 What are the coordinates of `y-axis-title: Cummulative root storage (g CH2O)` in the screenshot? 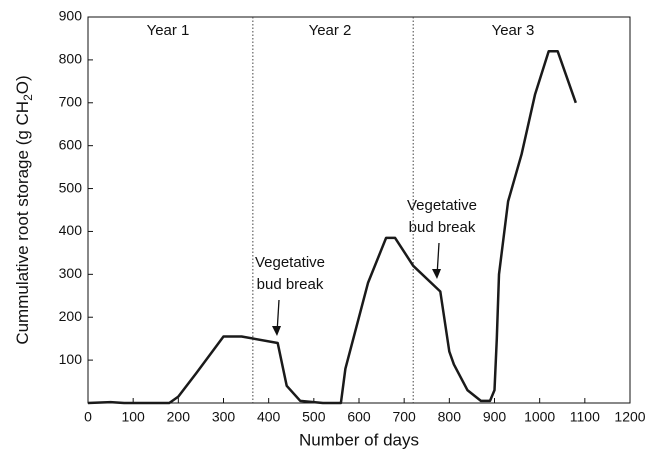 It's located at (24, 209).